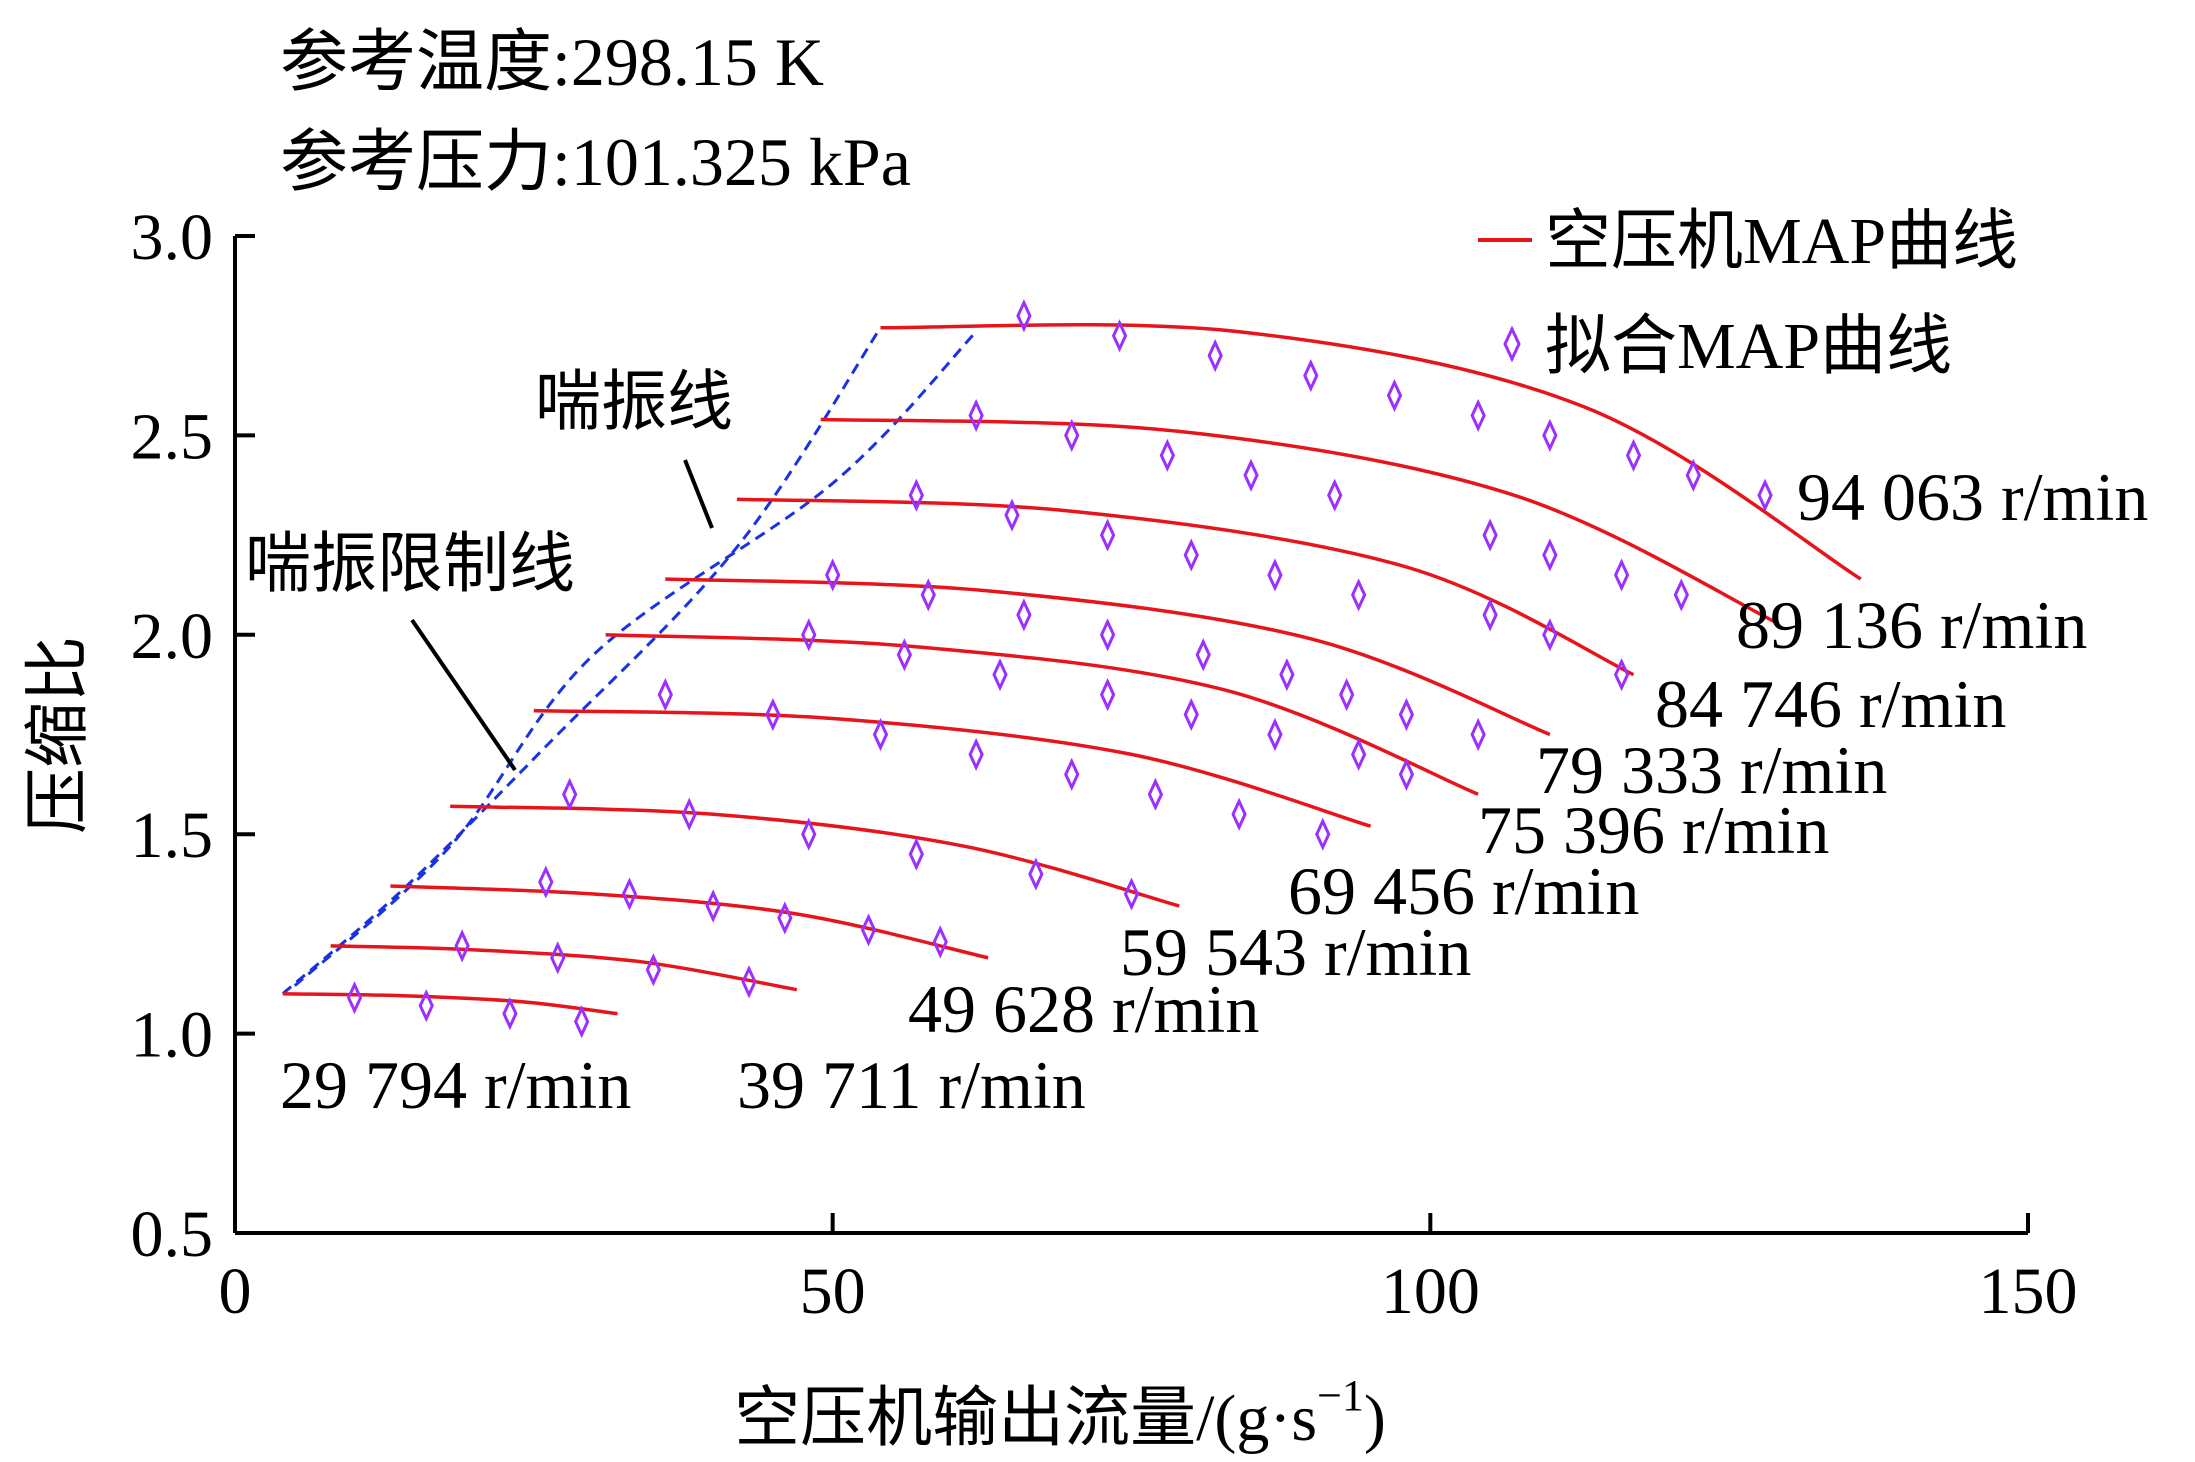 The width and height of the screenshot is (2195, 1462). Describe the element at coordinates (172, 1035) in the screenshot. I see `y-tick-label-1: 1.0` at that location.